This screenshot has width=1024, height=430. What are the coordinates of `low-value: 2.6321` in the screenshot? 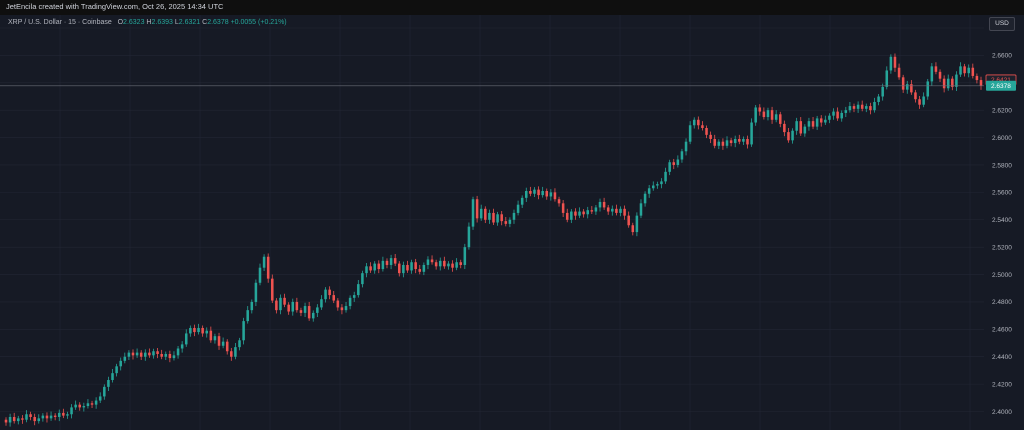 It's located at (189, 22).